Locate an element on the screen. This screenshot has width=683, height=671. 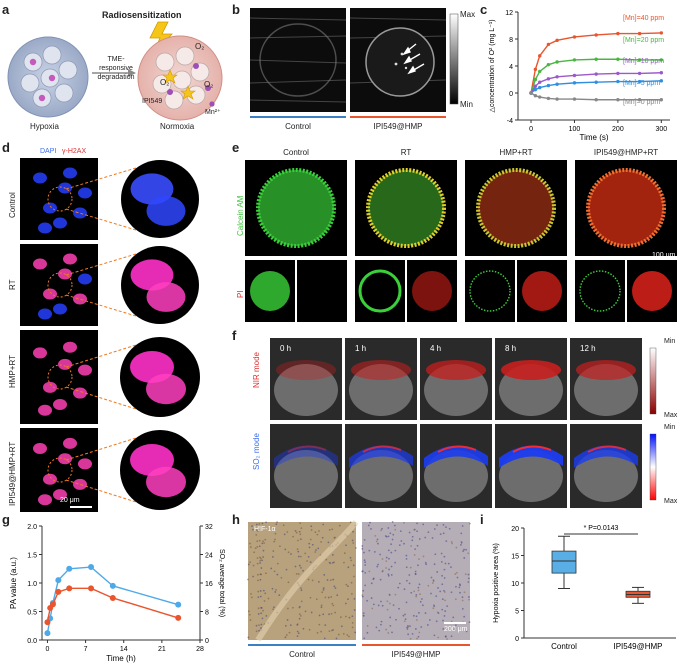
x-tick-label: 100 is located at coordinates (575, 129).